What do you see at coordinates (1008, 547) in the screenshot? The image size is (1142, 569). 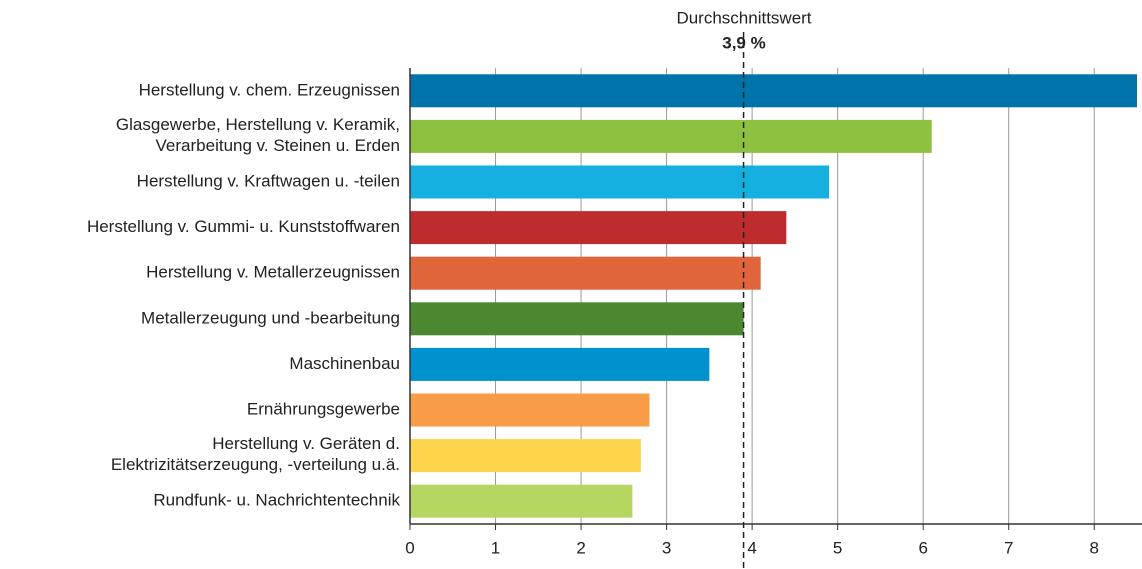 I see `x-tick-label: 7` at bounding box center [1008, 547].